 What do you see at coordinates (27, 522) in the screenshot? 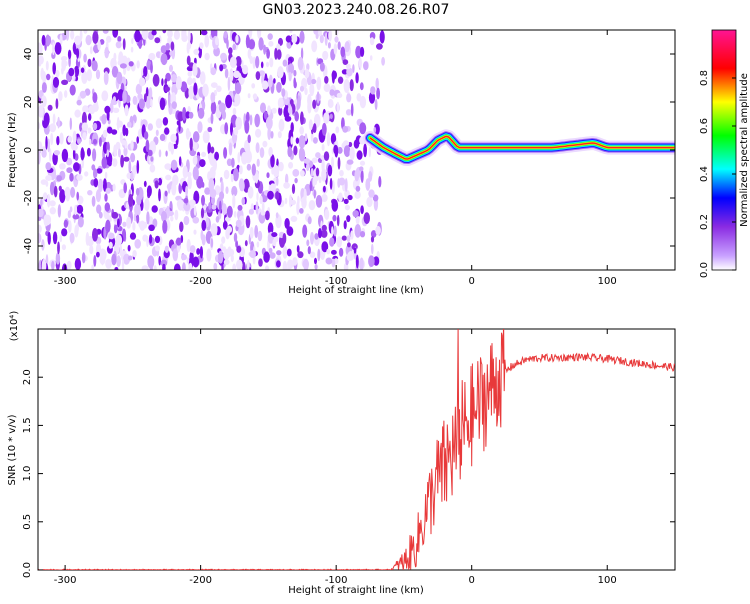
I see `snr-y-tick-label: 0.5` at bounding box center [27, 522].